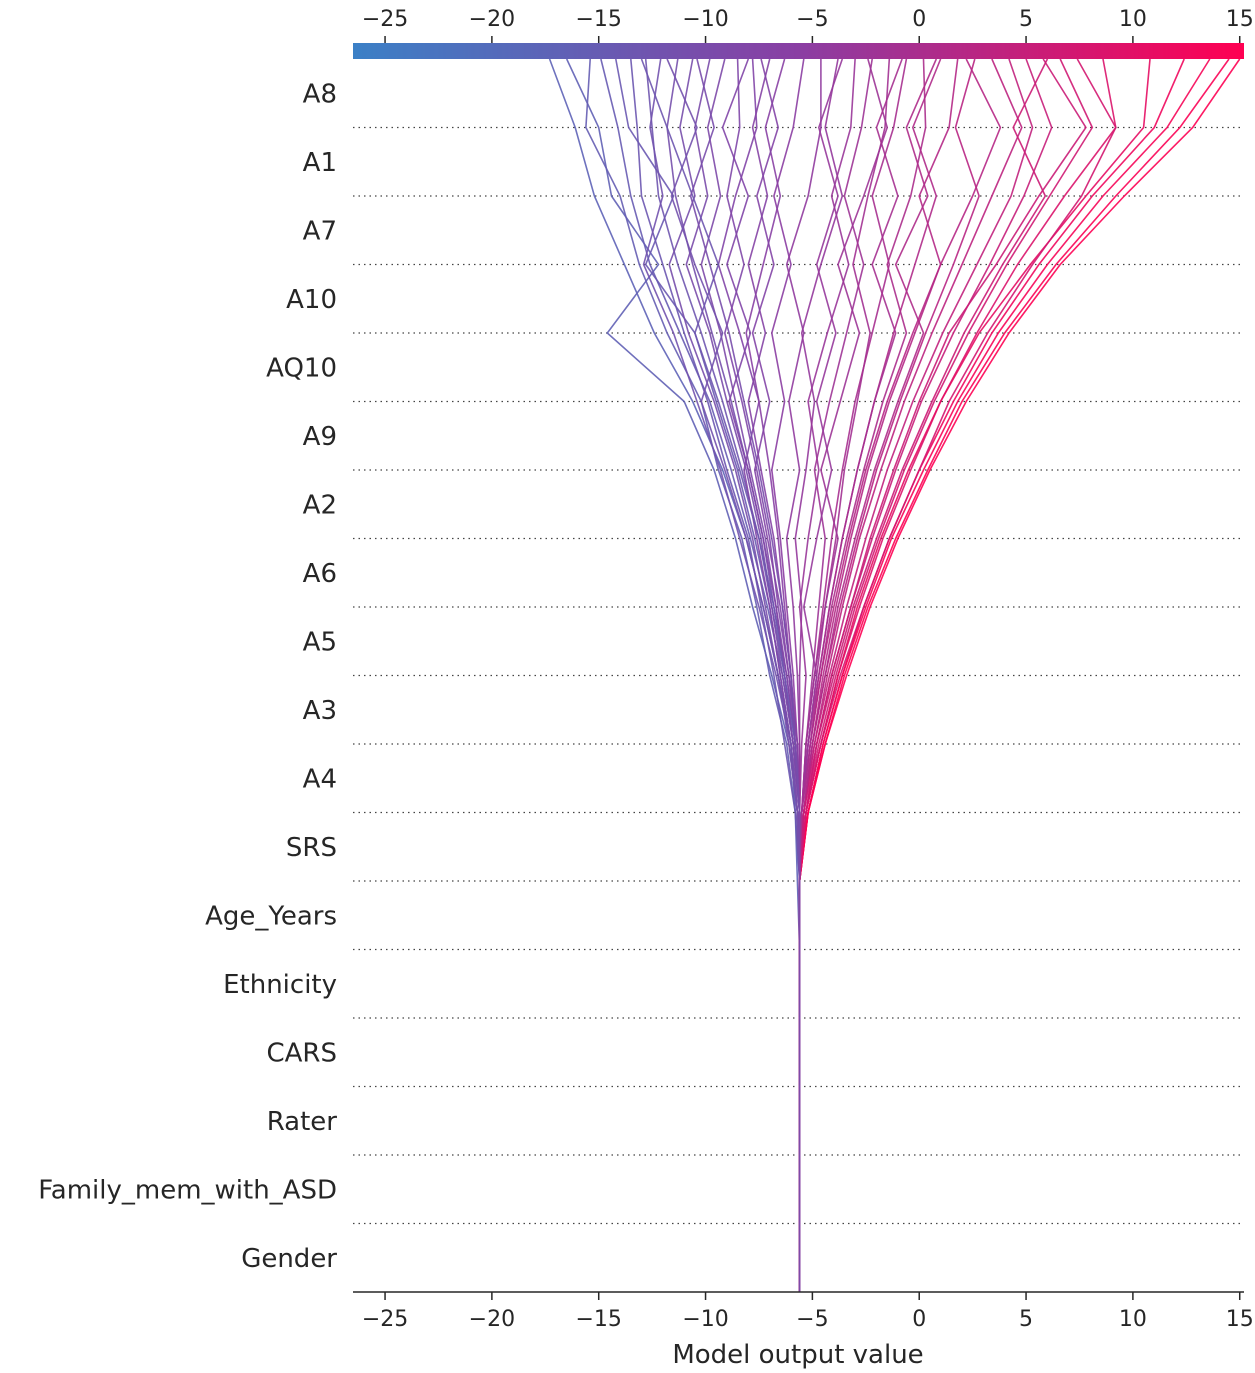  Describe the element at coordinates (311, 848) in the screenshot. I see `feature-label: SRS` at that location.